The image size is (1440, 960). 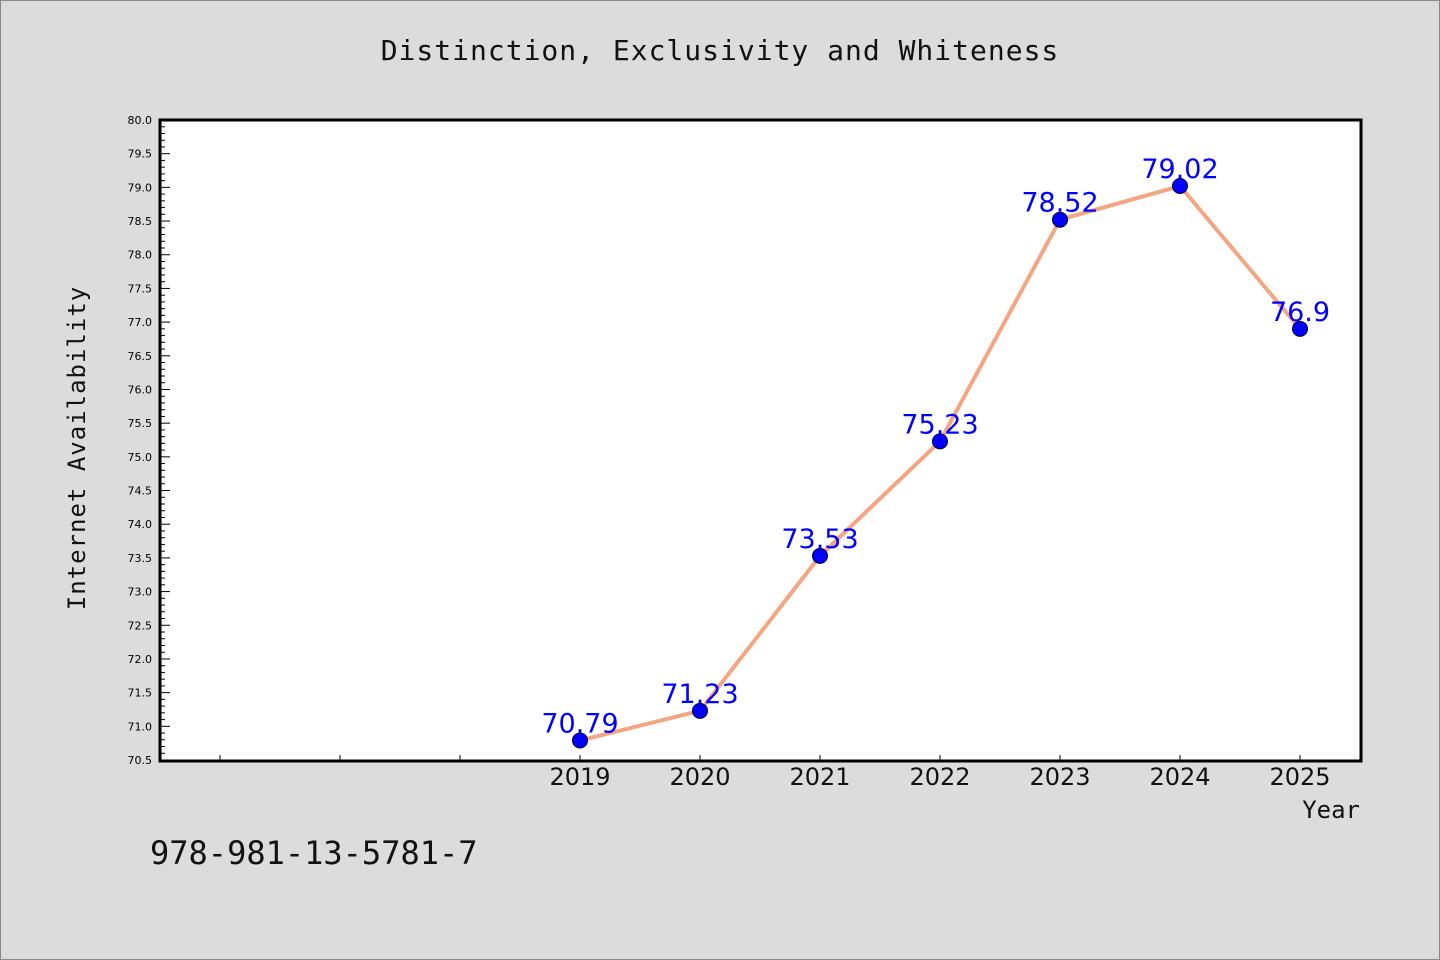 What do you see at coordinates (939, 424) in the screenshot?
I see `data-label: 75.23` at bounding box center [939, 424].